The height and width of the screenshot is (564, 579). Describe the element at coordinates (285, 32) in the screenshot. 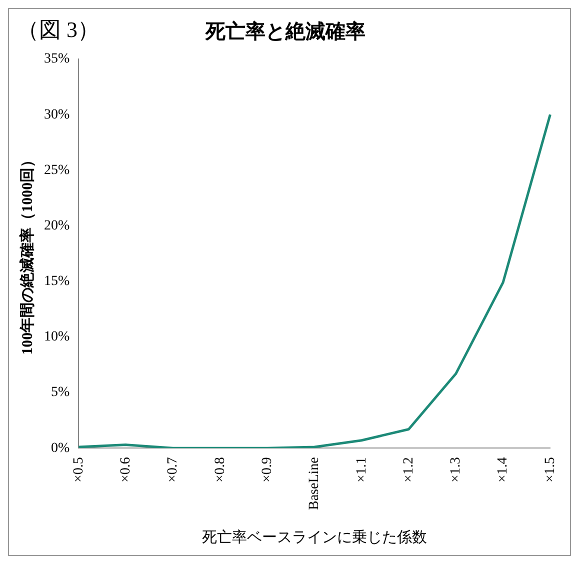

I see `chart-title: 死亡率と絶滅確率` at that location.